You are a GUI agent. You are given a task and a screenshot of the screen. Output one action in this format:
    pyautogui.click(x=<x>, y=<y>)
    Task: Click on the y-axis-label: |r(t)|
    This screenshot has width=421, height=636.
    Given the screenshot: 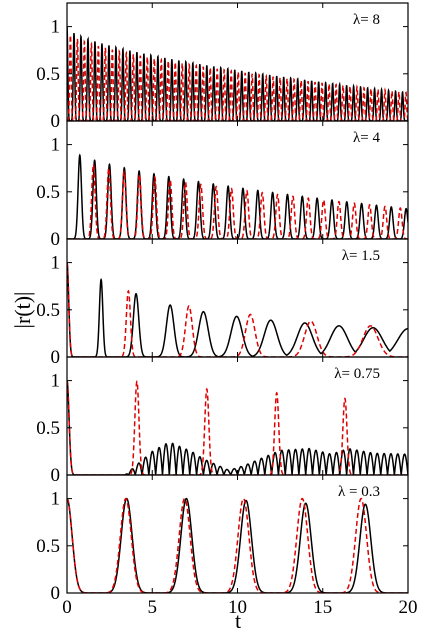 What is the action you would take?
    pyautogui.click(x=22, y=310)
    